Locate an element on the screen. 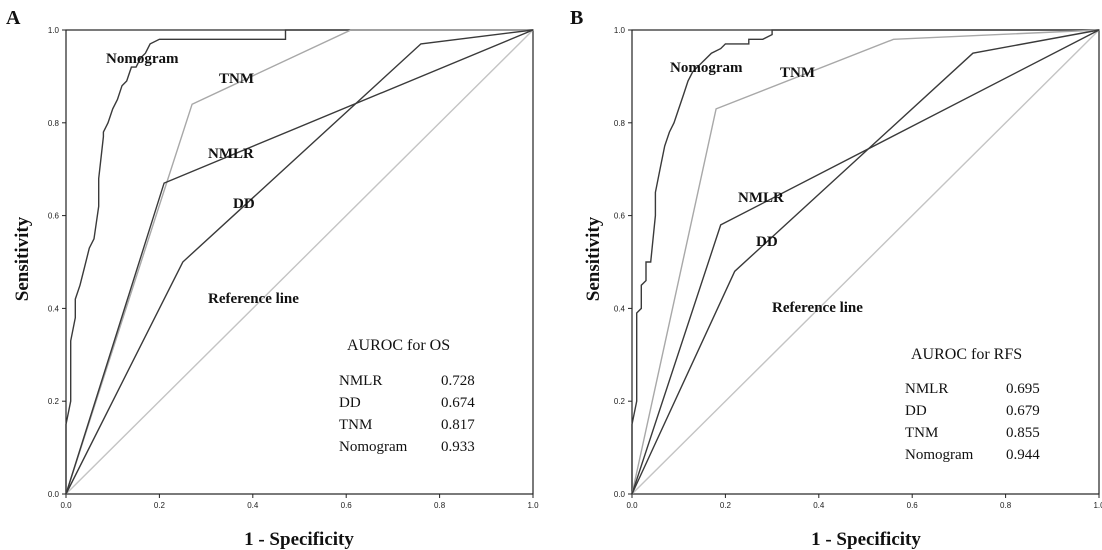 This screenshot has width=1102, height=550. panel-a-legend-label-dd: DD is located at coordinates (350, 403).